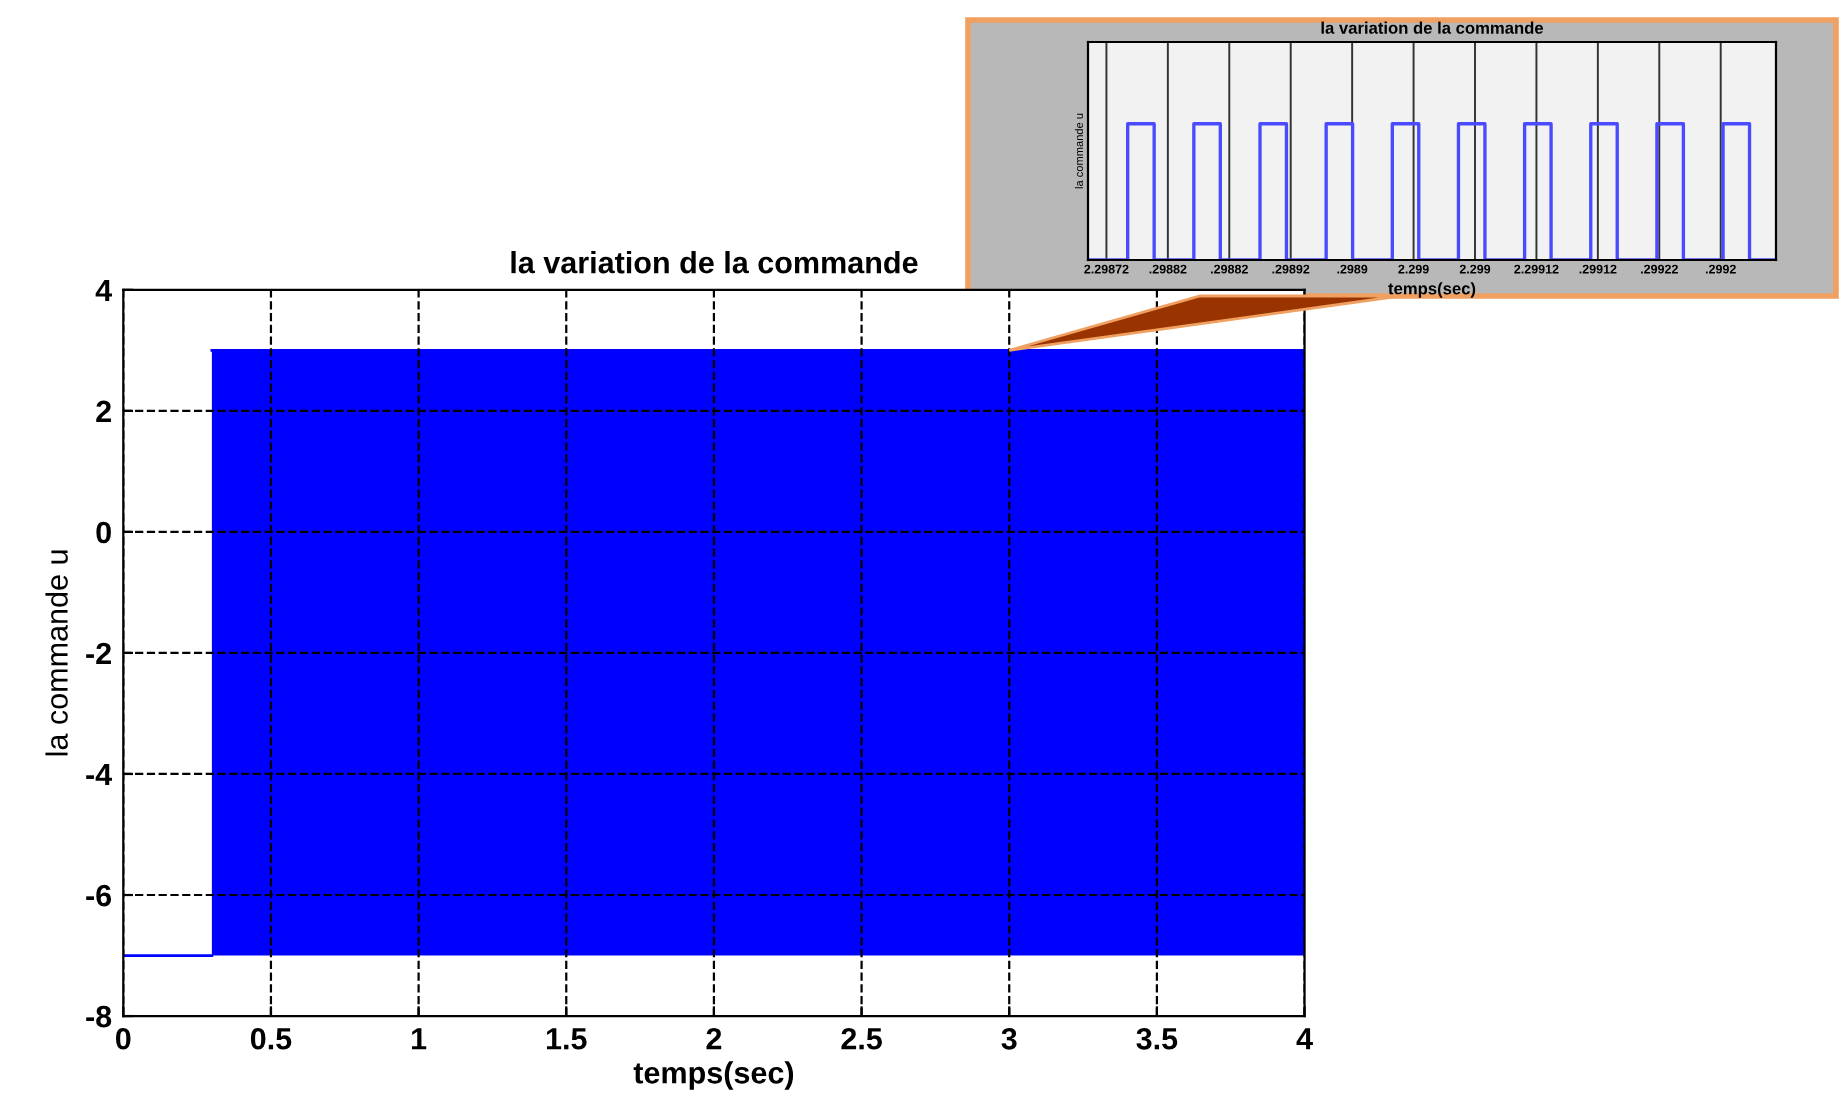 This screenshot has height=1102, width=1840. What do you see at coordinates (1157, 1038) in the screenshot?
I see `x-tick-label: 3.5` at bounding box center [1157, 1038].